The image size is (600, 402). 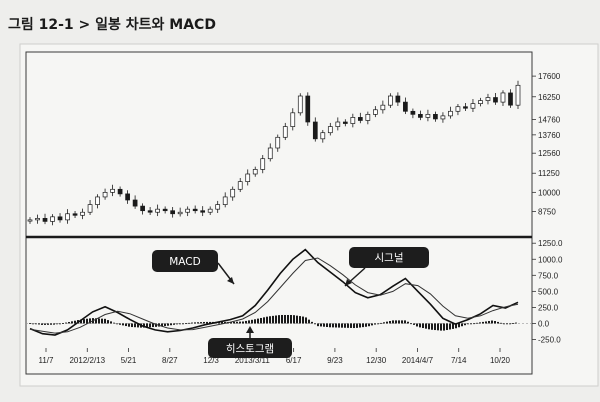 I want to click on x-tick-label: 2014/4/7, so click(x=418, y=360).